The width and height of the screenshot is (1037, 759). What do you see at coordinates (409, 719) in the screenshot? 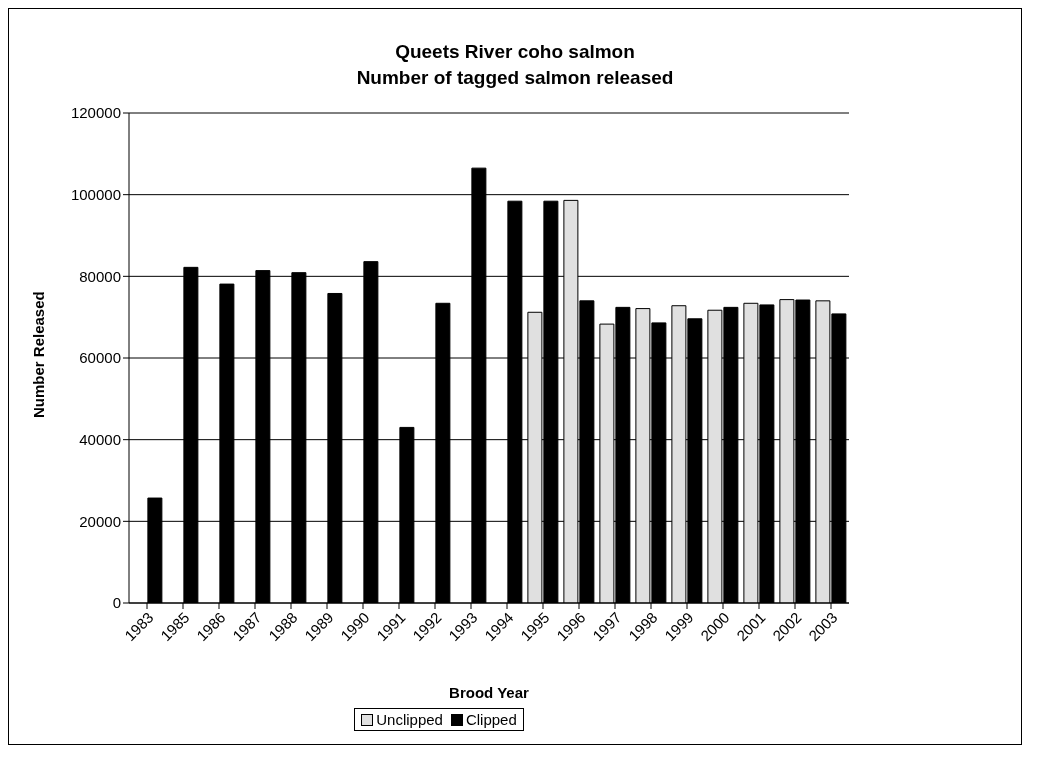
I see `legend-label: Unclipped` at bounding box center [409, 719].